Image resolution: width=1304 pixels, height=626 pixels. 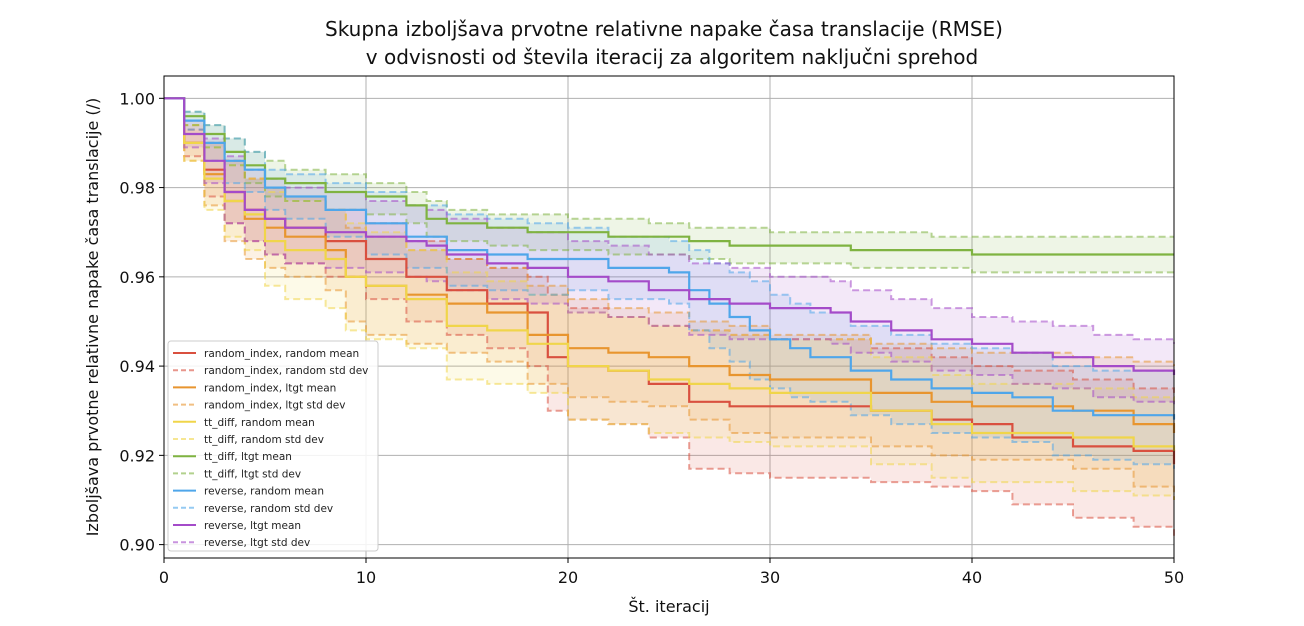 I want to click on legend-label: reverse, ltgt mean, so click(x=252, y=526).